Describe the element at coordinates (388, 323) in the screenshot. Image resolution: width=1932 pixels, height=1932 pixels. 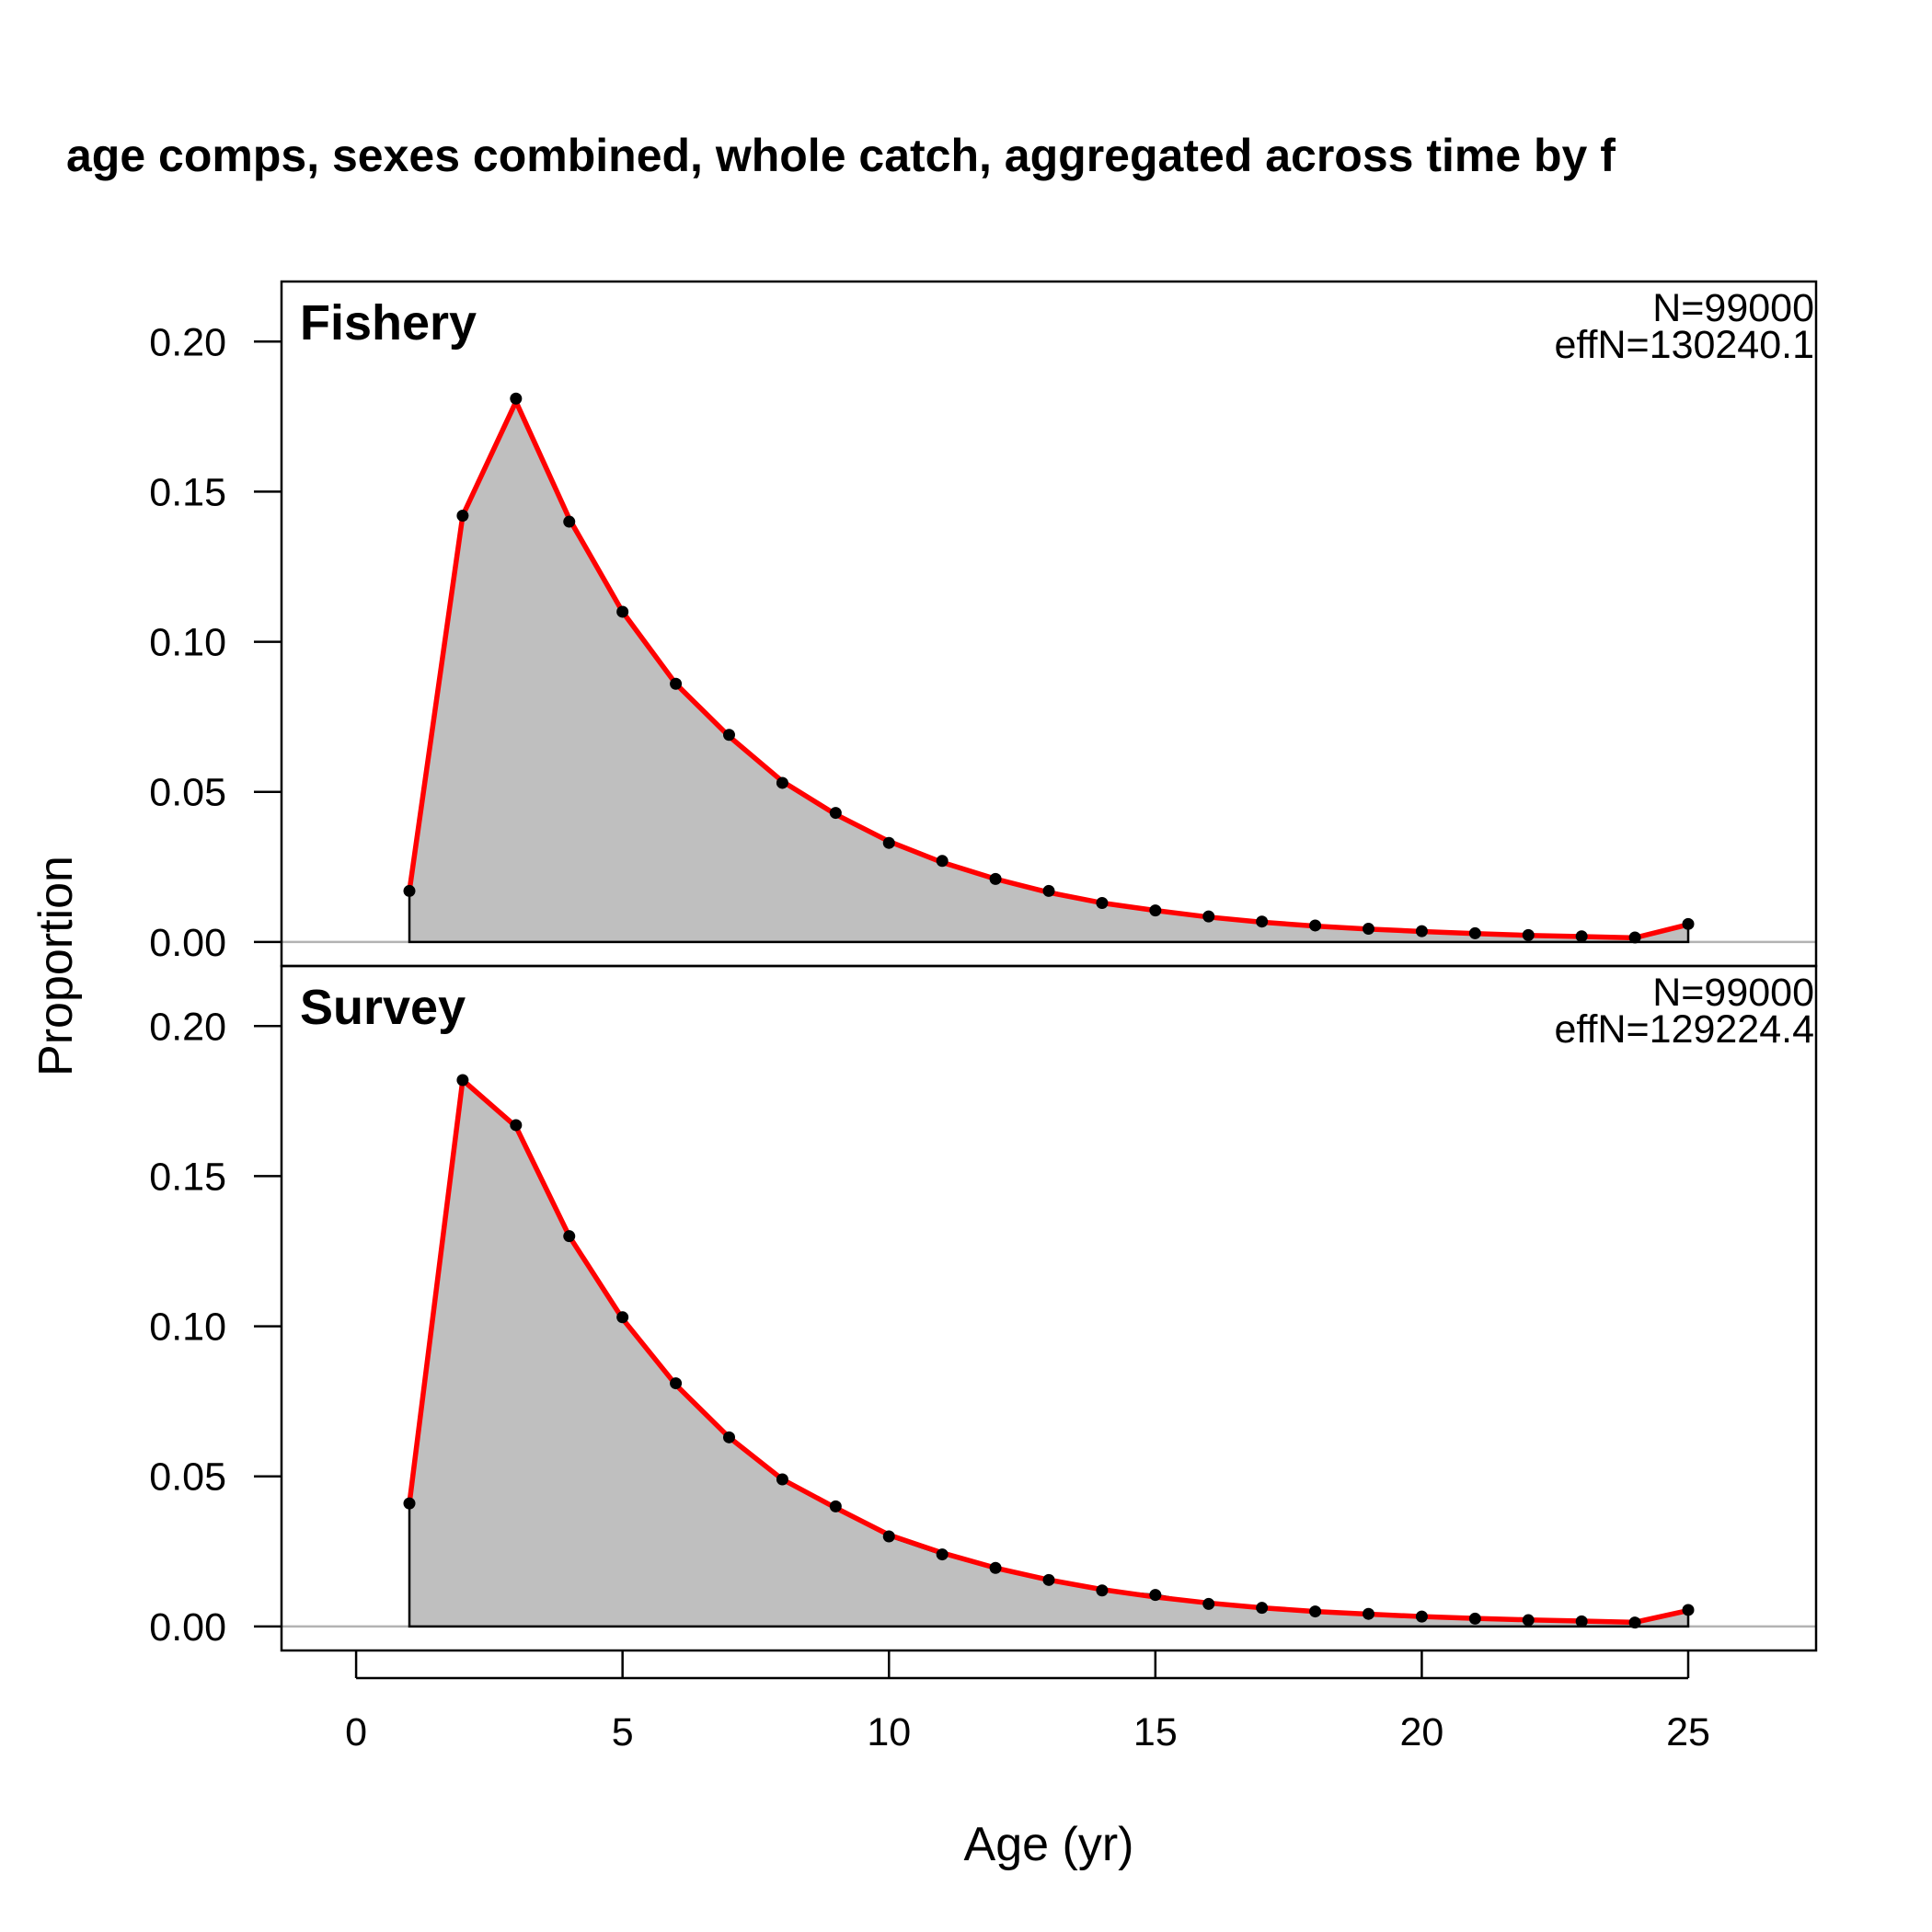
I see `panel-label: Fishery` at that location.